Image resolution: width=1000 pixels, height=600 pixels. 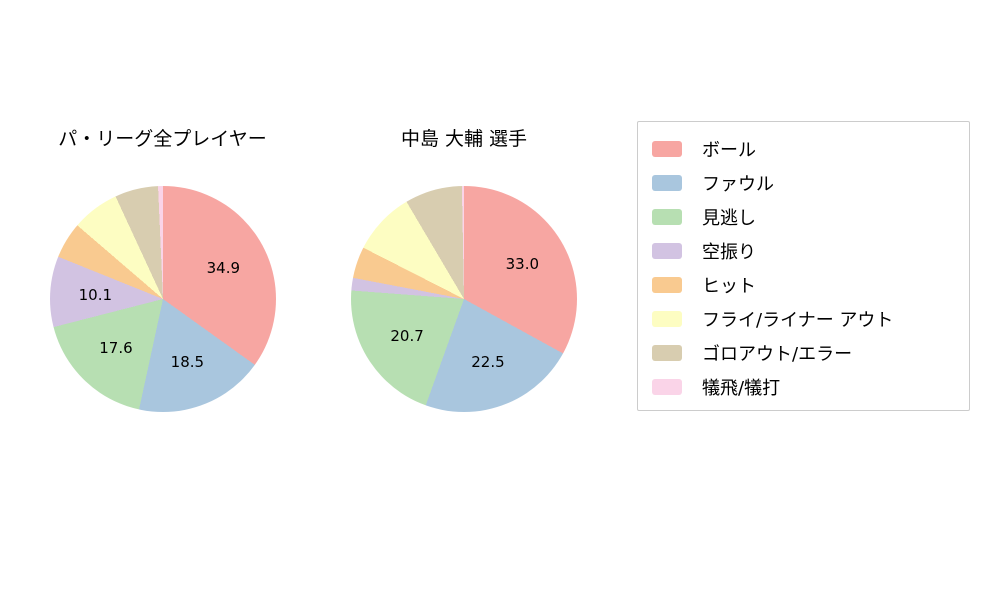 I want to click on legend-label: ヒット, so click(x=729, y=286).